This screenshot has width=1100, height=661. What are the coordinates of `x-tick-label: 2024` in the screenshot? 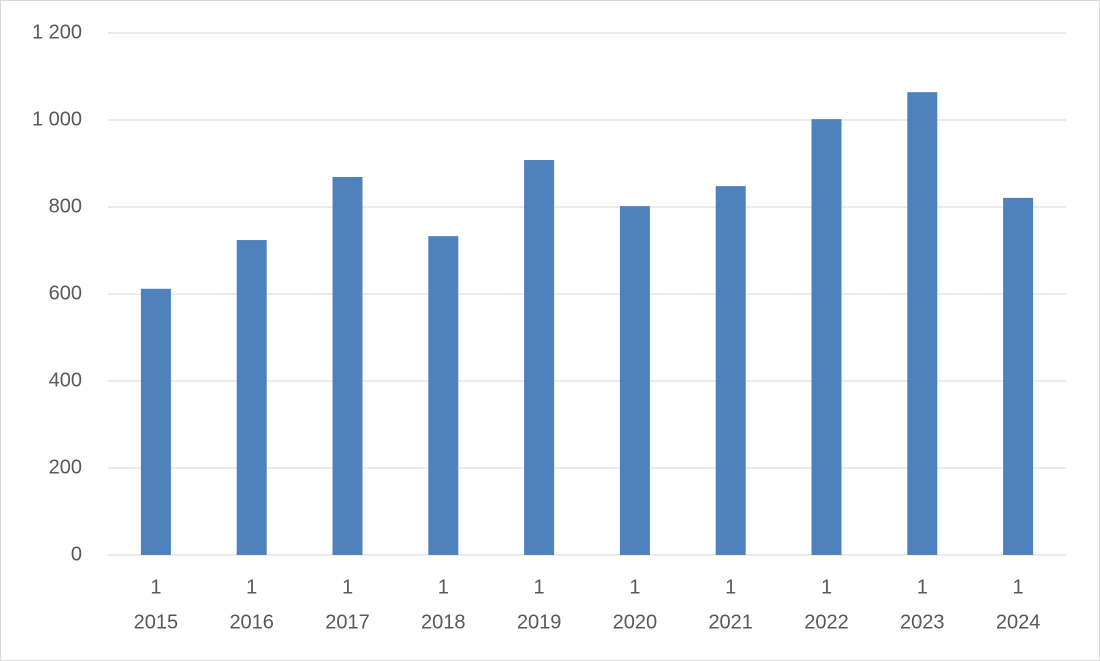 It's located at (1018, 622).